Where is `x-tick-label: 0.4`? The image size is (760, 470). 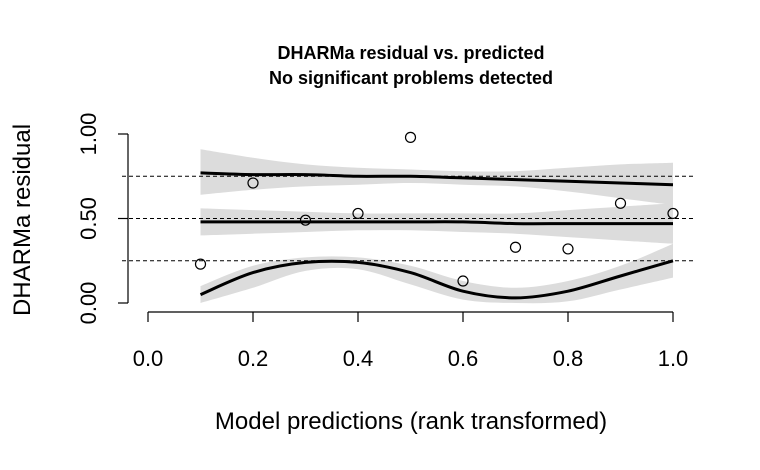 x-tick-label: 0.4 is located at coordinates (358, 358).